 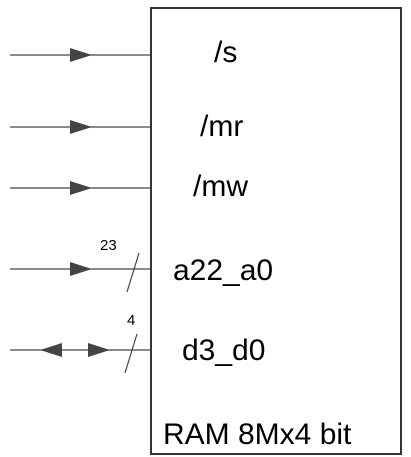 I want to click on pin-label: /s, so click(x=225, y=52).